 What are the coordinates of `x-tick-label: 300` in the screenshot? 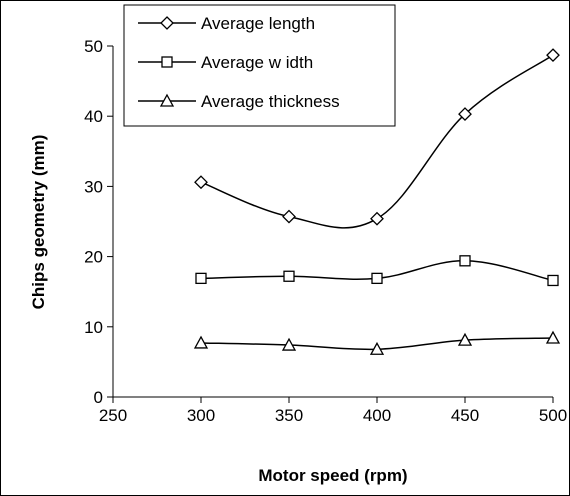 It's located at (201, 415).